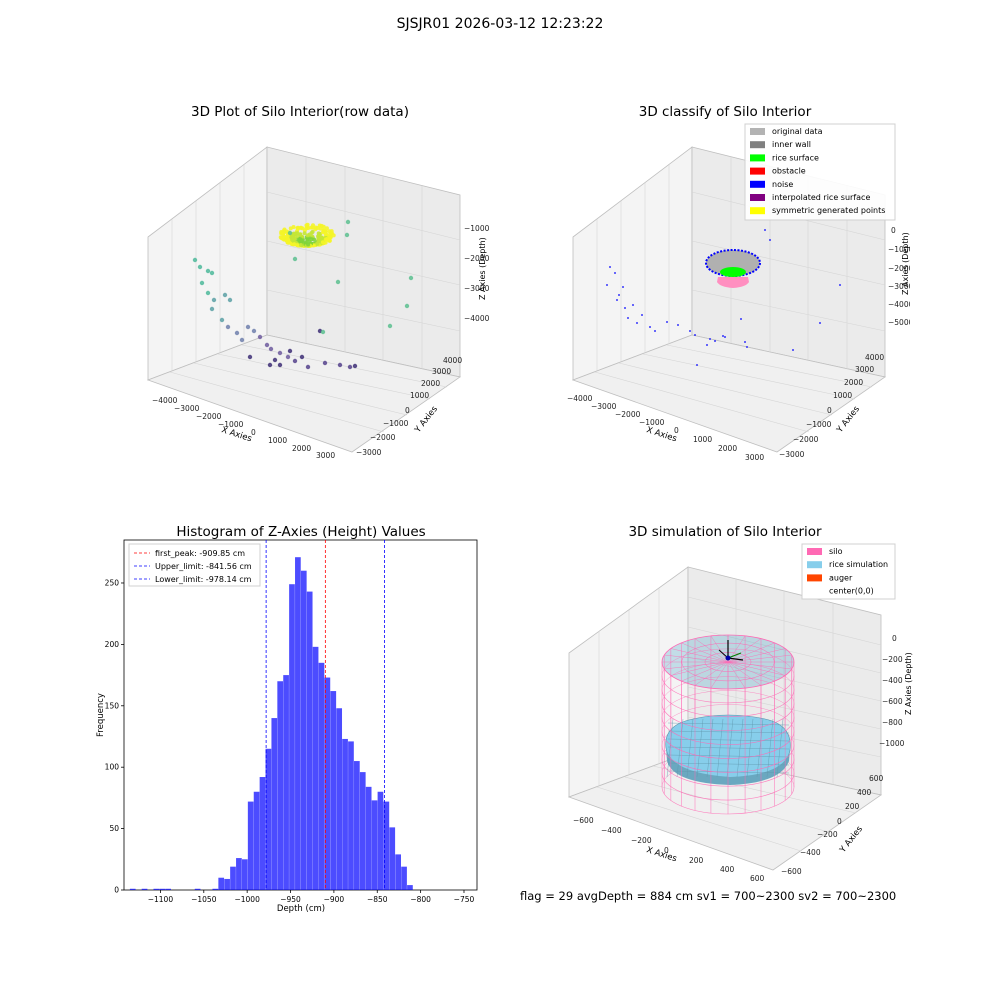 The image size is (1000, 1000). What do you see at coordinates (247, 899) in the screenshot?
I see `histogram-x-tick-label: −1000` at bounding box center [247, 899].